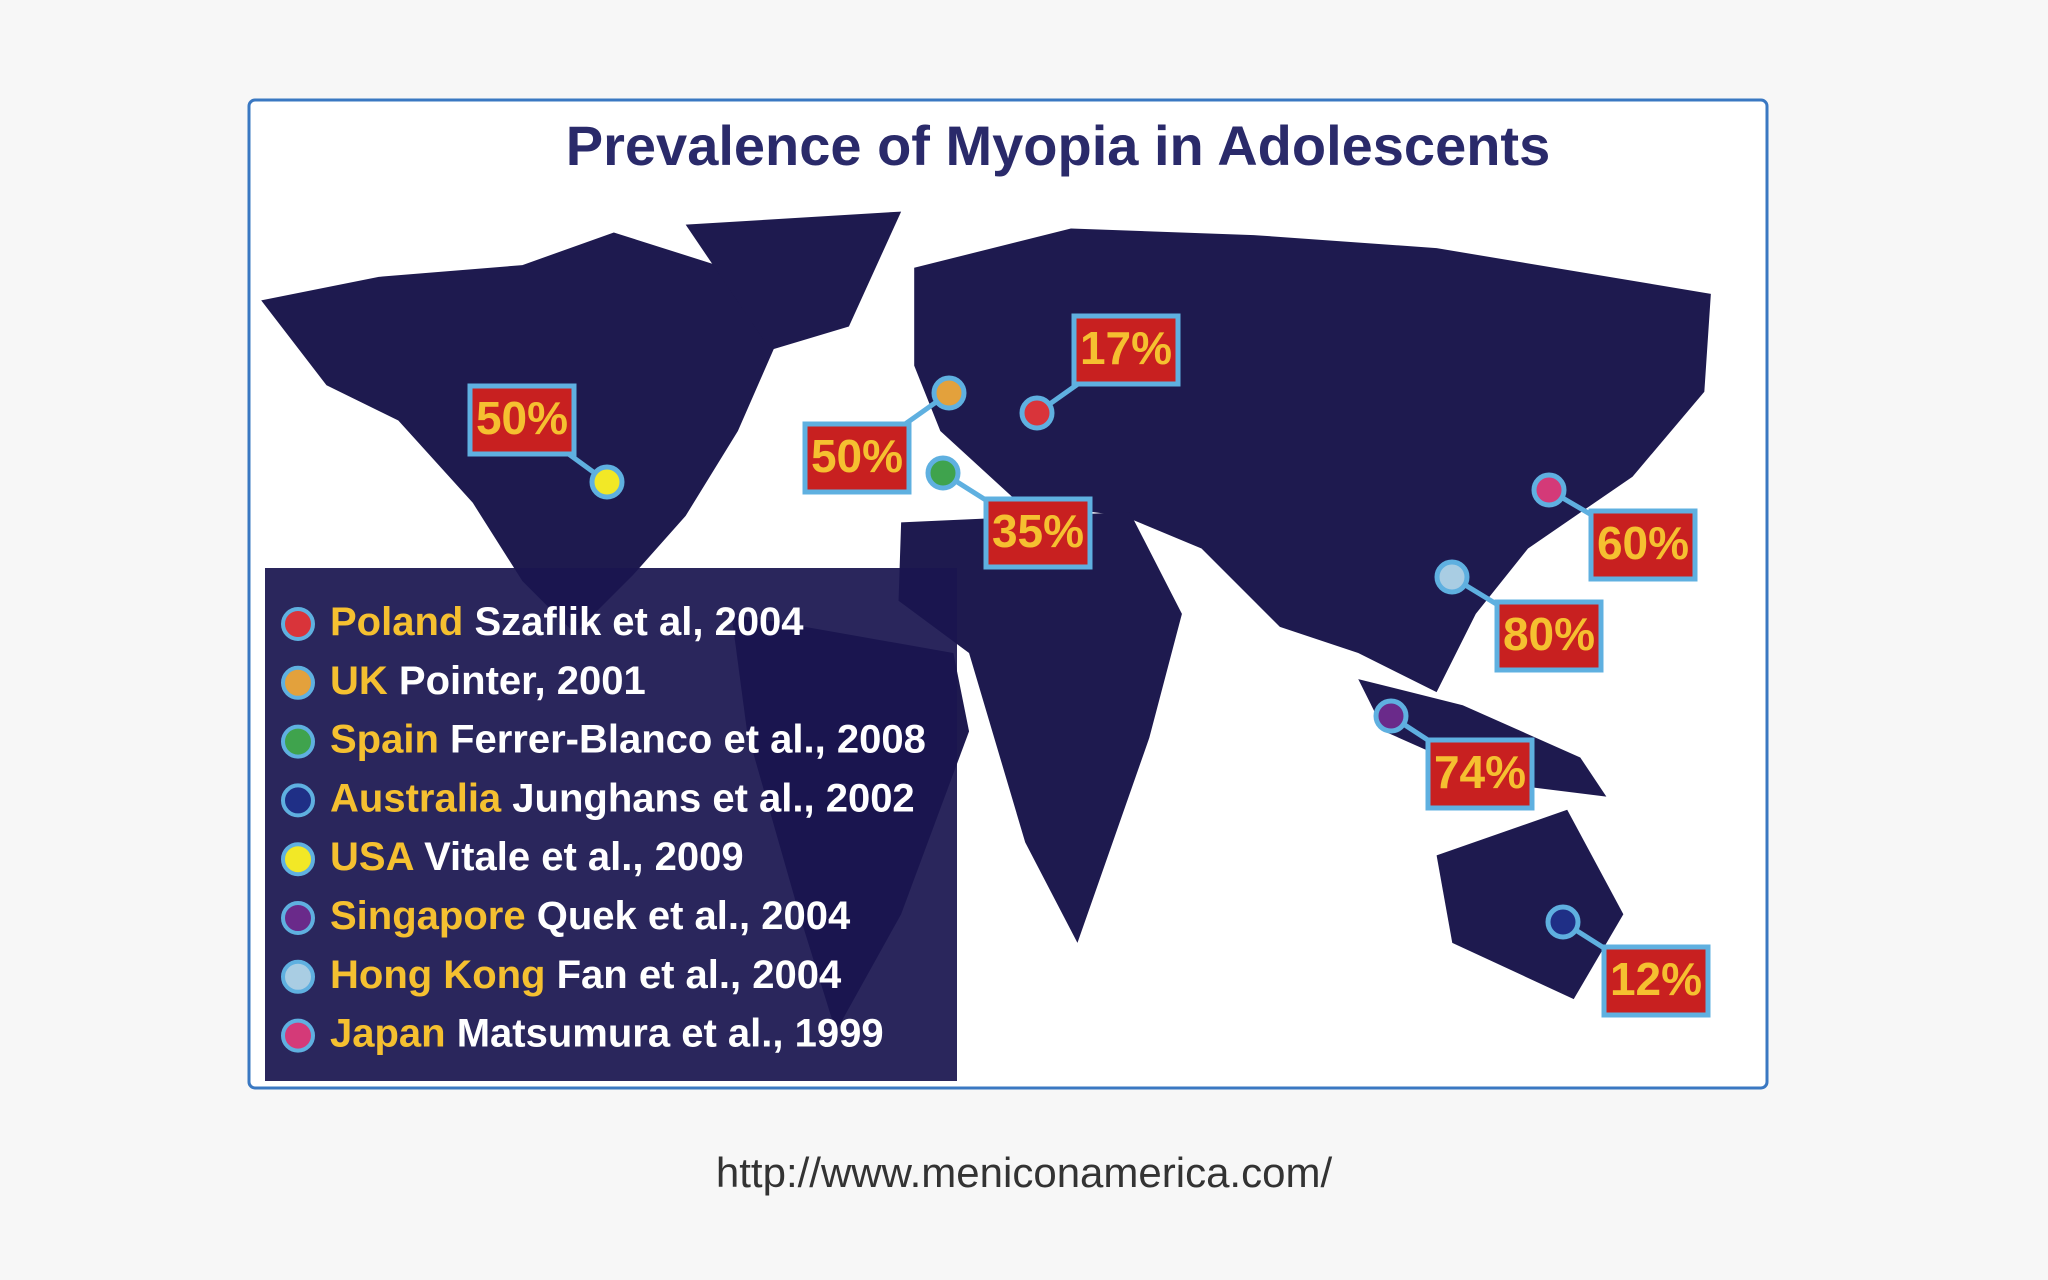 The image size is (2048, 1280). I want to click on legend-entry: Australia Junghans et al., 2002, so click(622, 798).